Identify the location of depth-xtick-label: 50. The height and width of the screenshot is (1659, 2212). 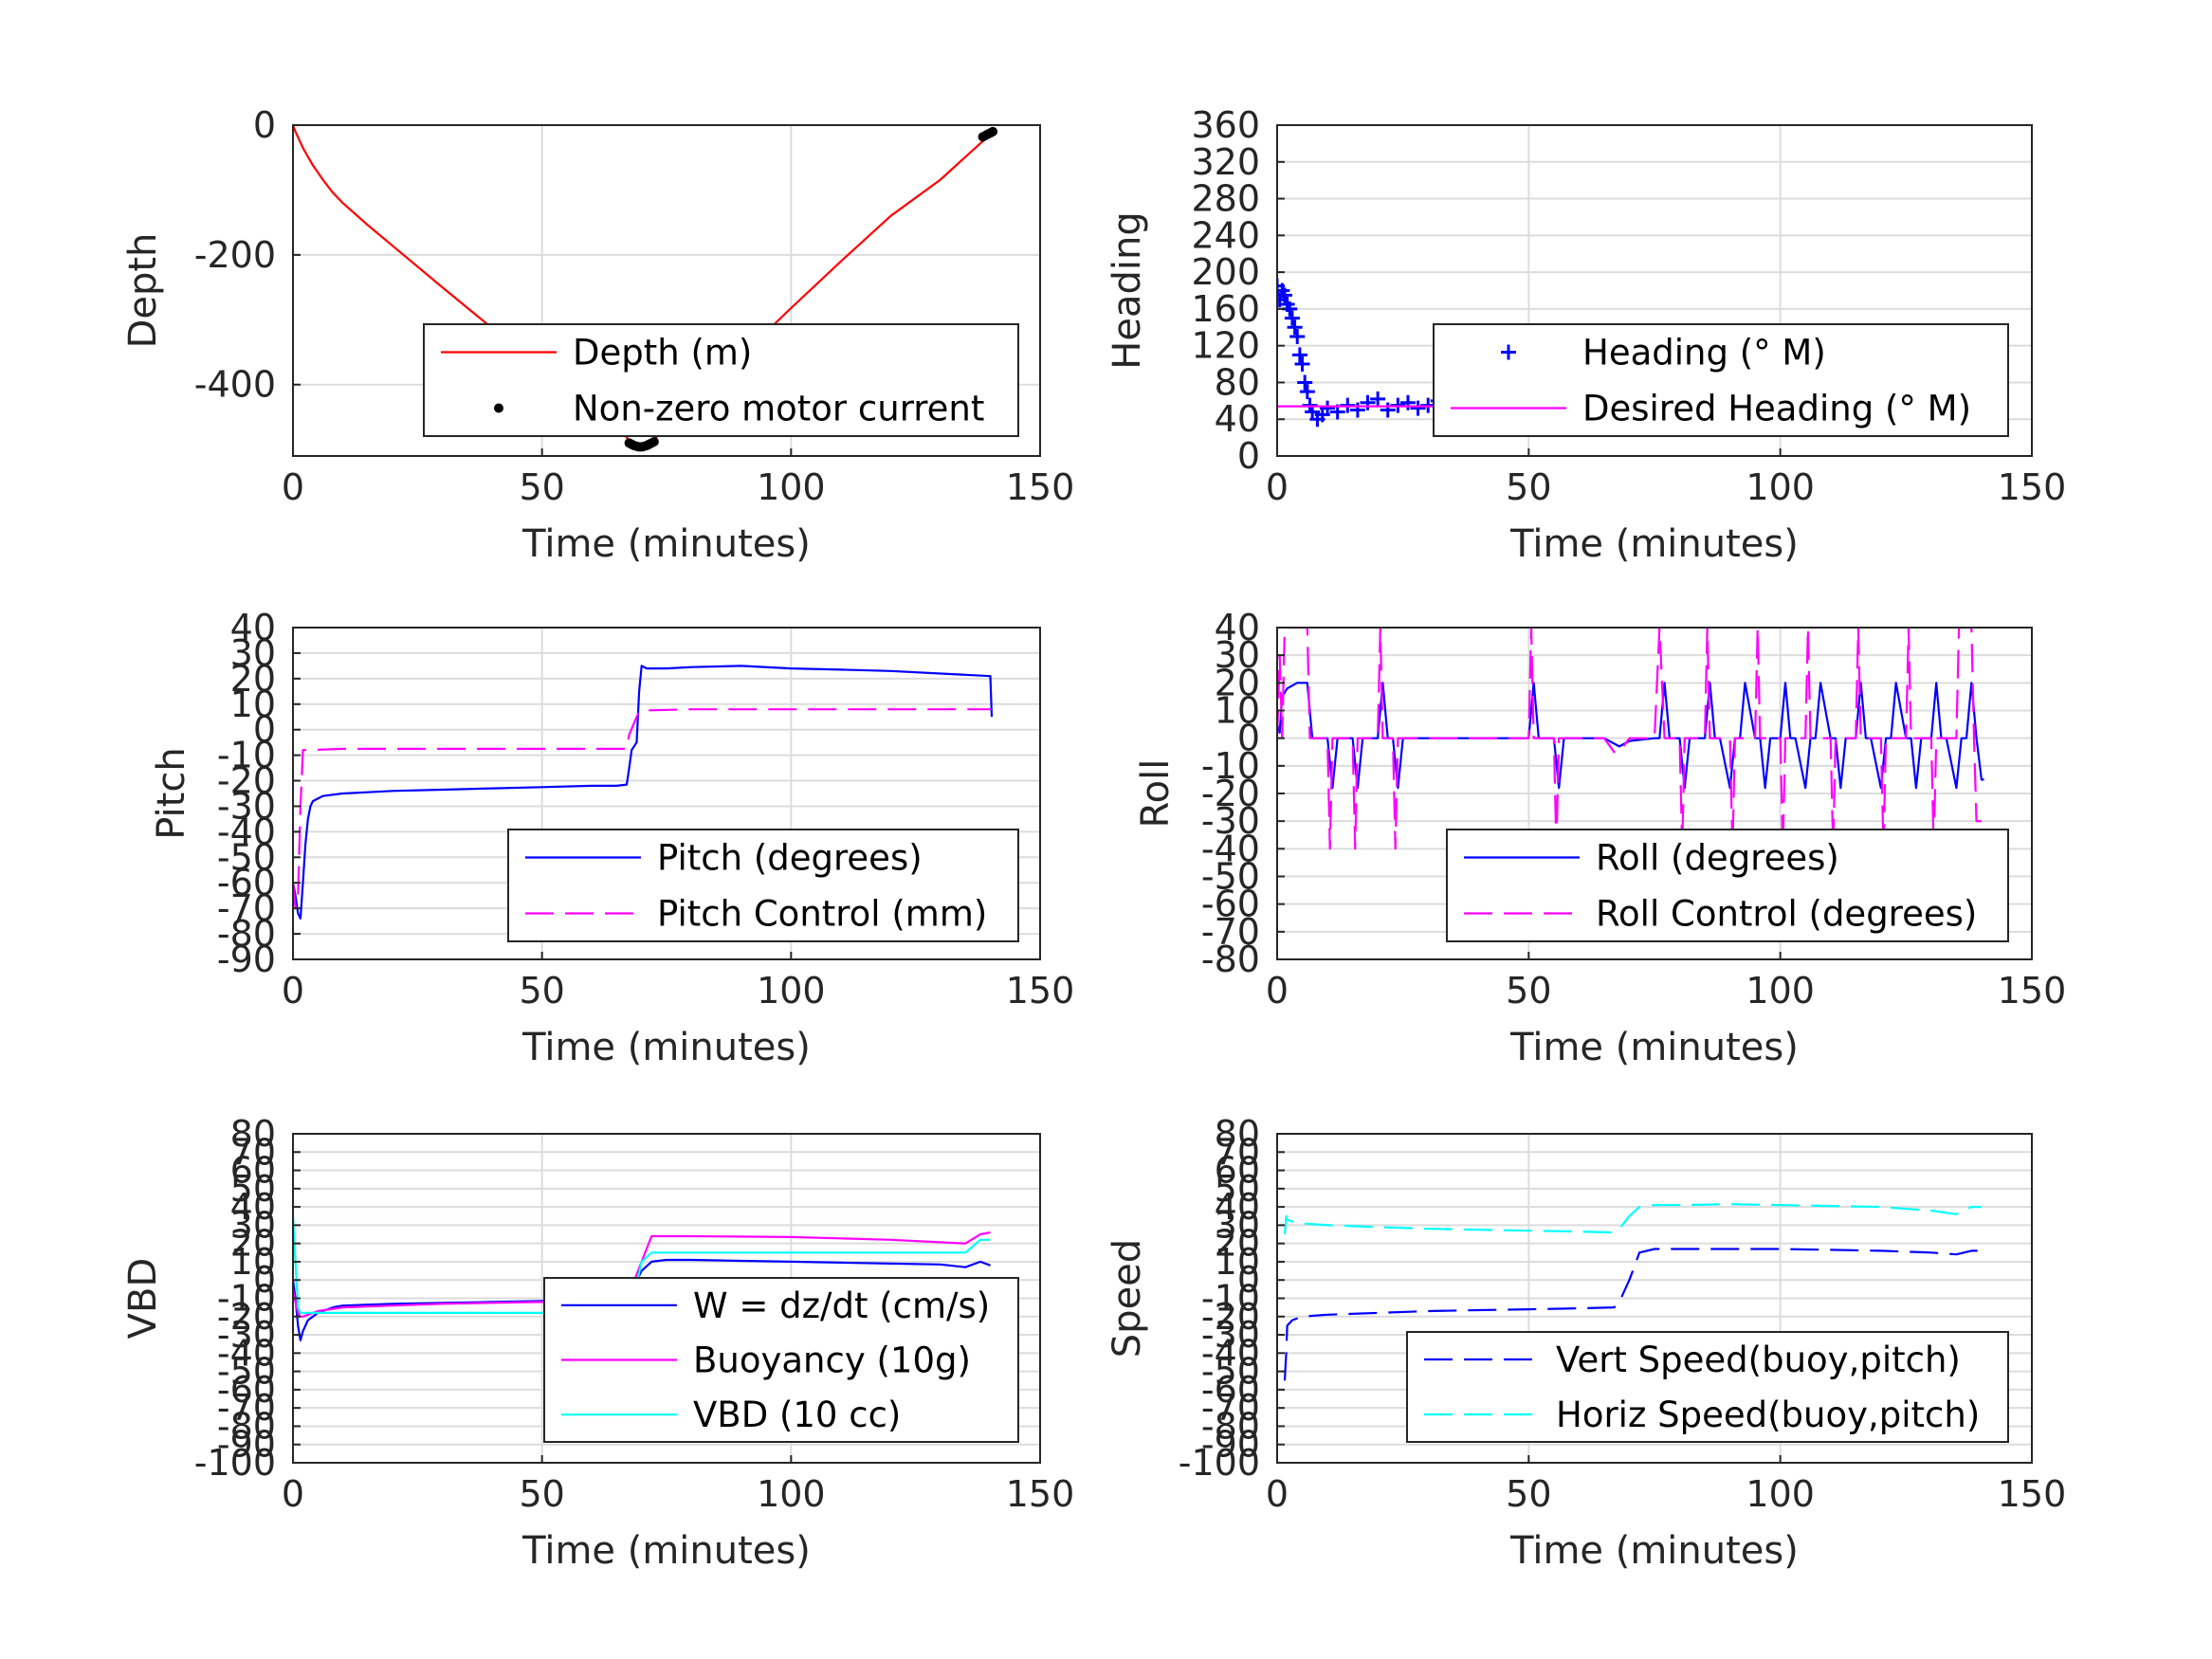
(541, 487).